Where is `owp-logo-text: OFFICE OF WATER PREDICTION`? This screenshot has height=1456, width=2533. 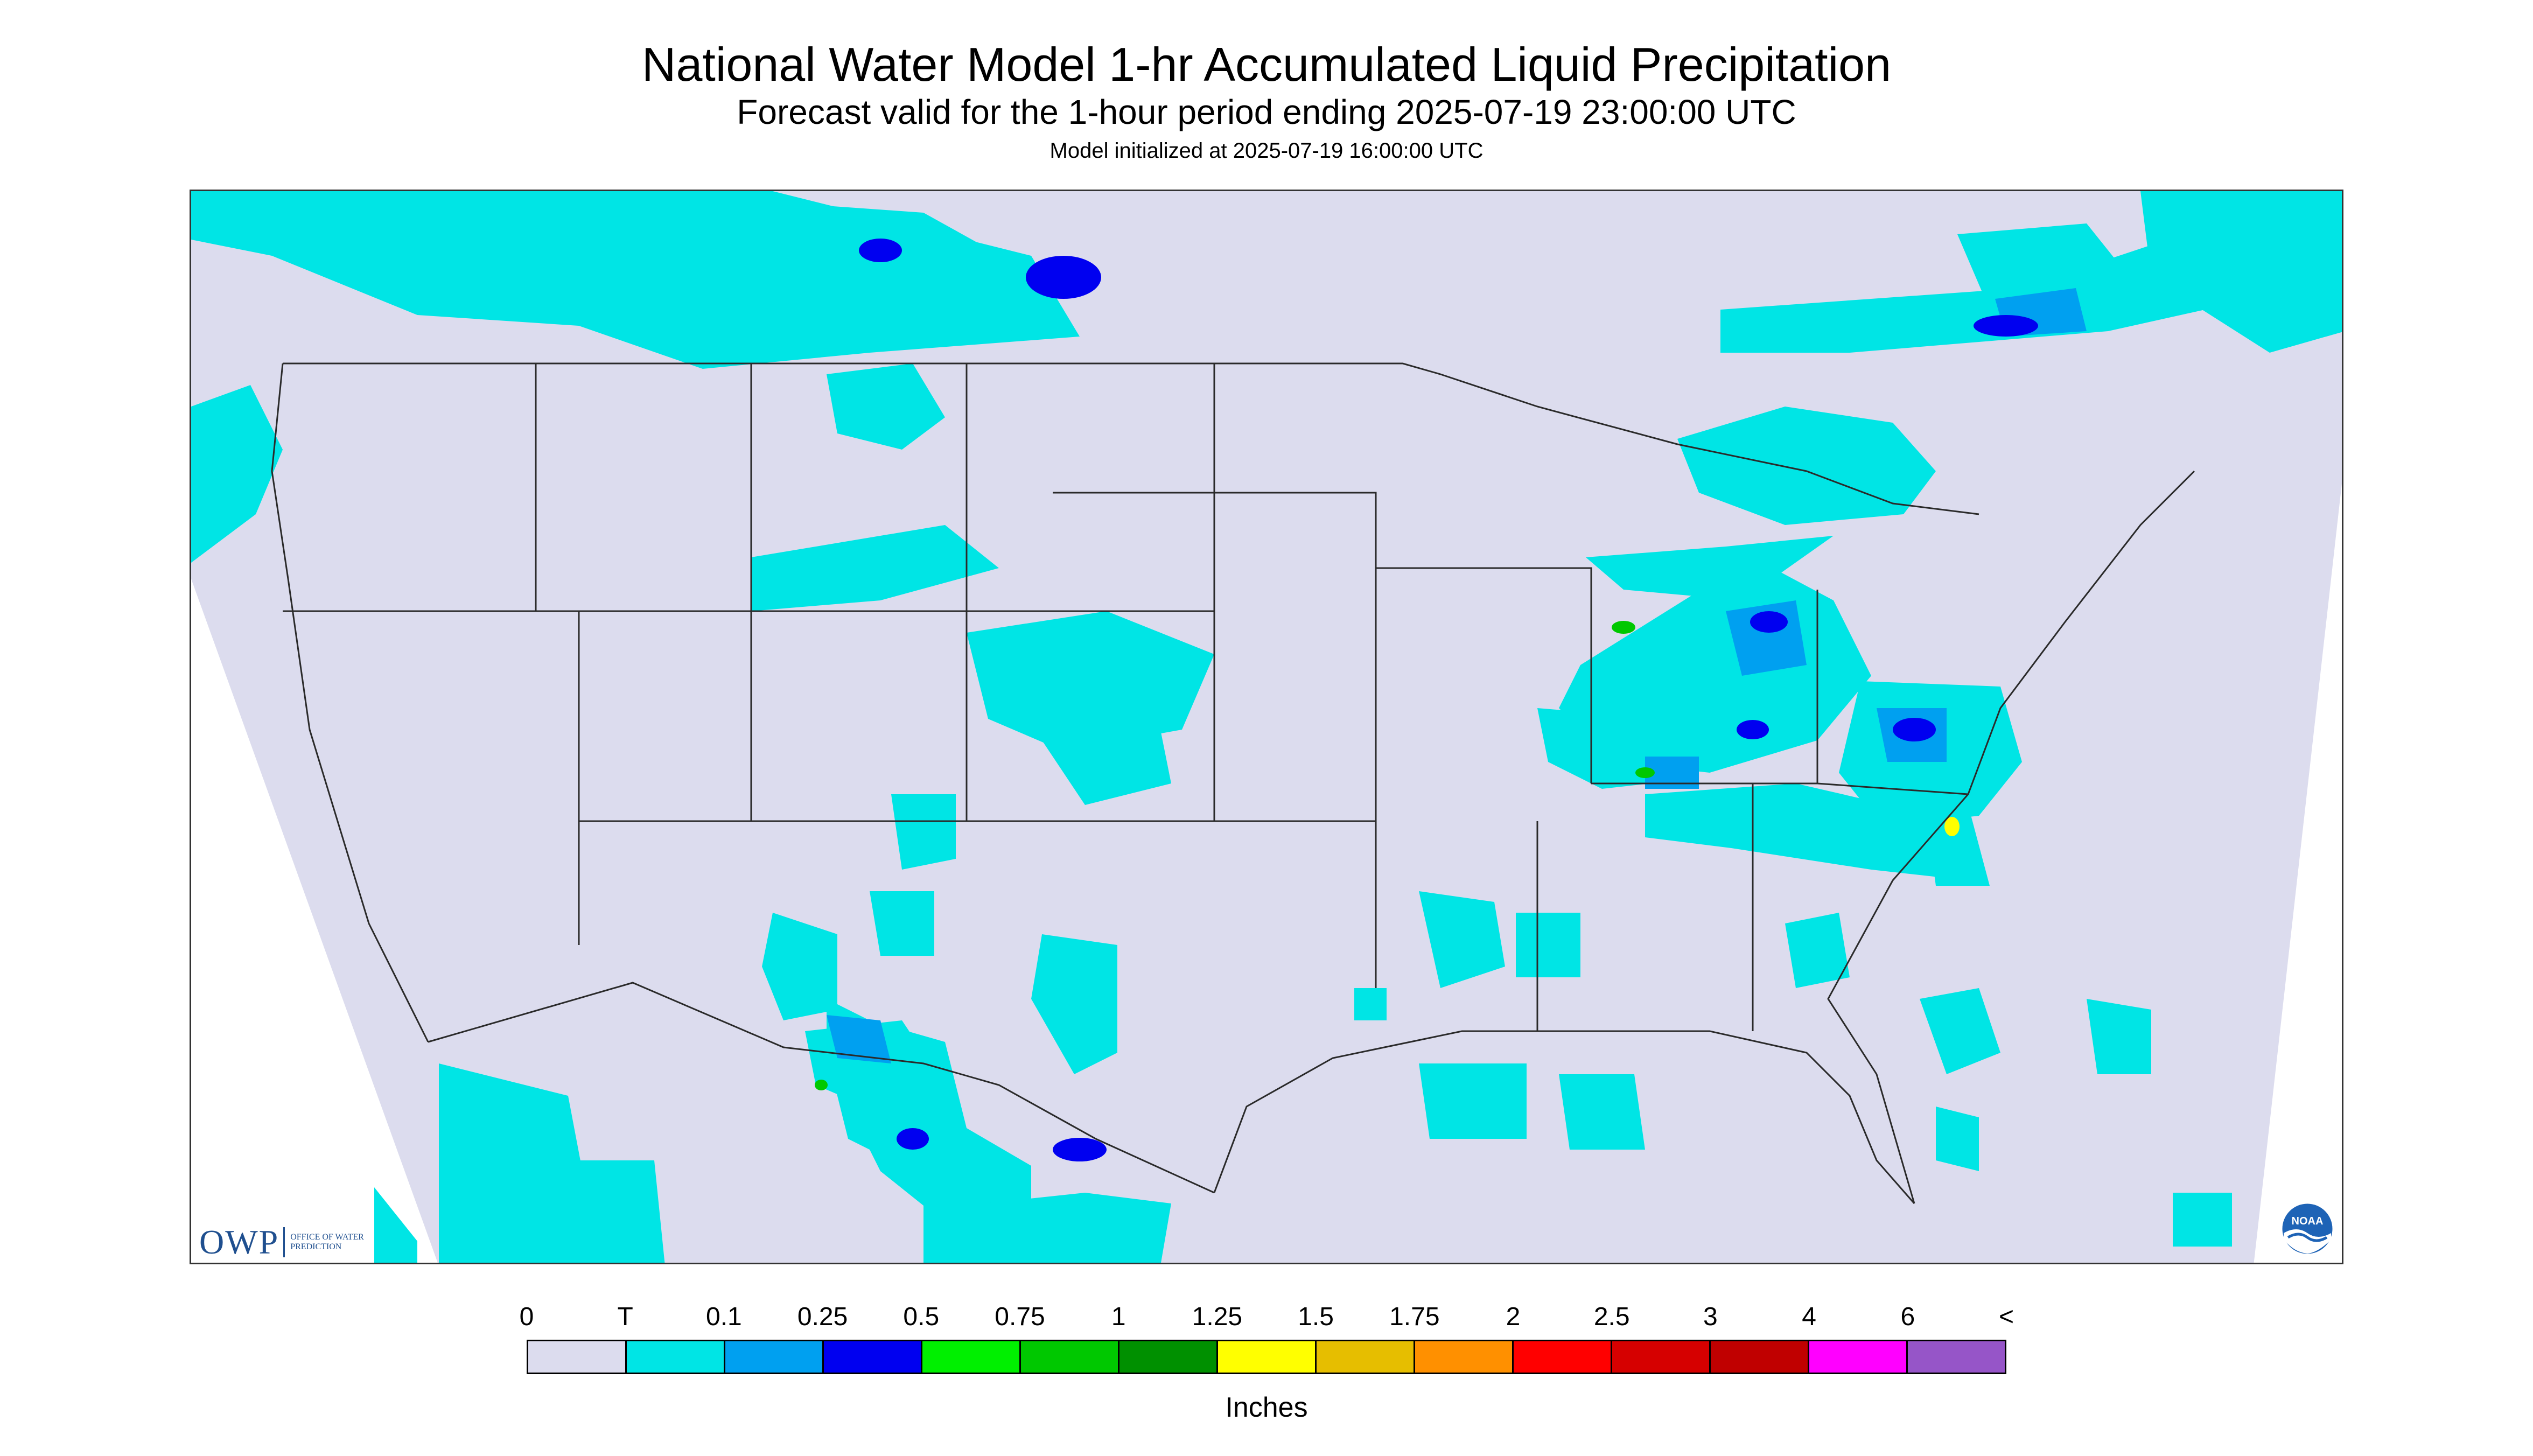
owp-logo-text: OFFICE OF WATER PREDICTION is located at coordinates (327, 1242).